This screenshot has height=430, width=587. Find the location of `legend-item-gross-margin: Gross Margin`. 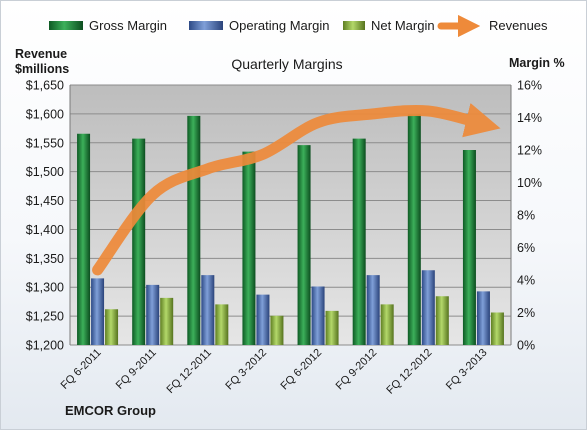

legend-item-gross-margin: Gross Margin is located at coordinates (108, 25).